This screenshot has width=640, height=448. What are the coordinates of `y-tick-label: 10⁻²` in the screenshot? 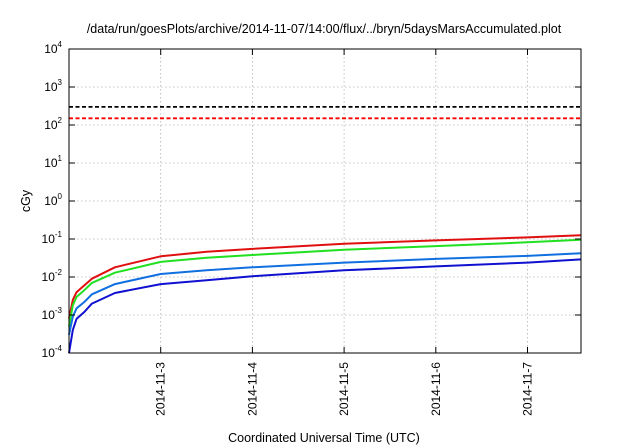 It's located at (52, 276).